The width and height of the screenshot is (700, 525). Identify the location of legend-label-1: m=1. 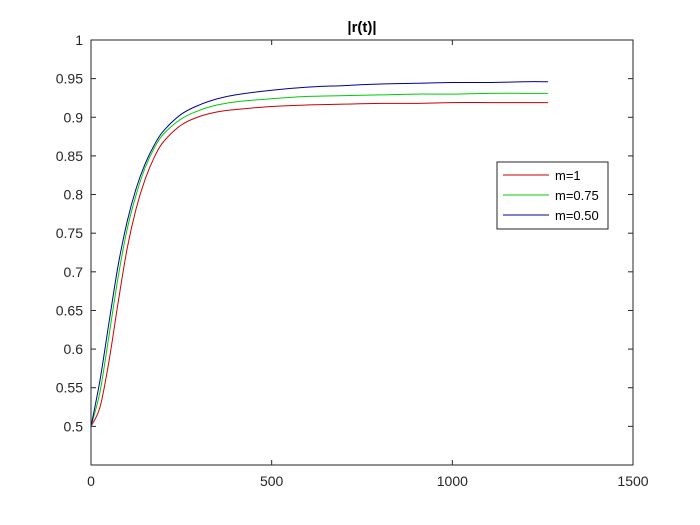
(568, 175).